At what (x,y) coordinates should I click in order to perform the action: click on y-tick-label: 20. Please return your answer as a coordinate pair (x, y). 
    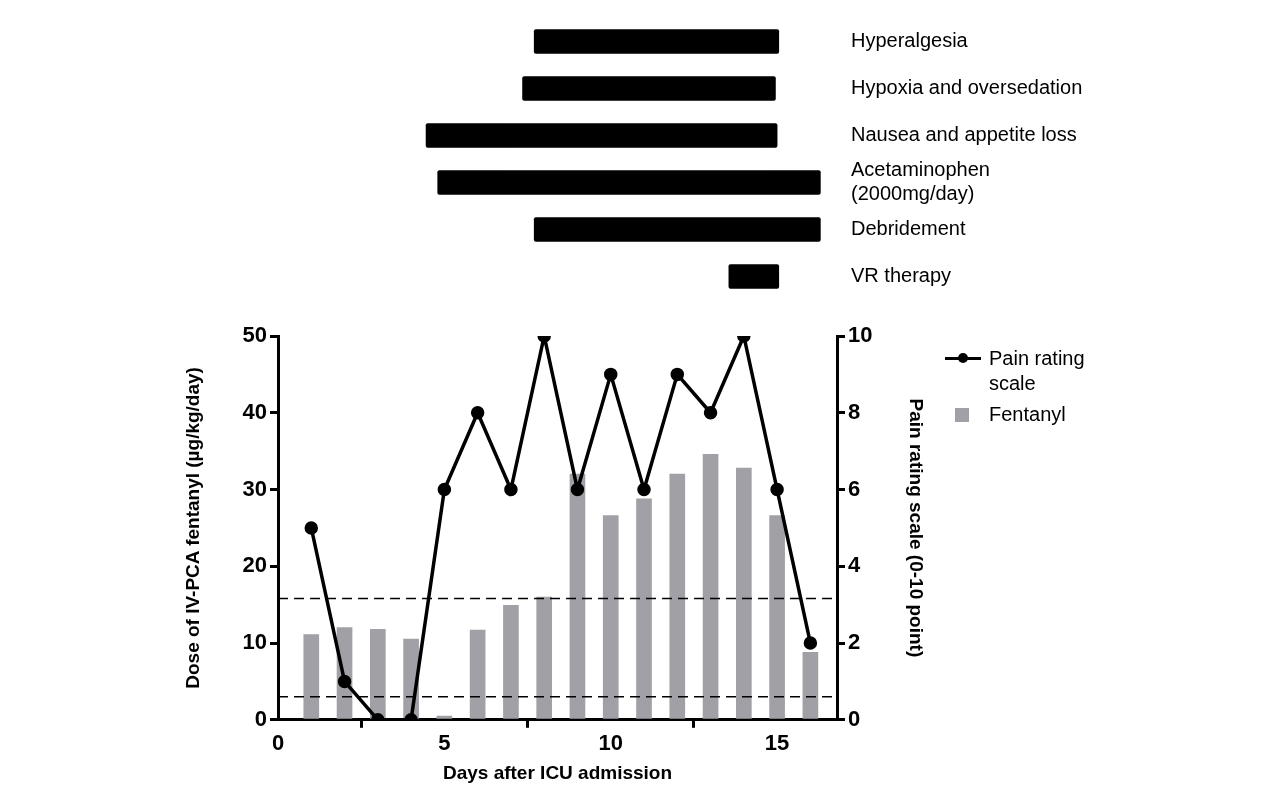
    Looking at the image, I should click on (254, 565).